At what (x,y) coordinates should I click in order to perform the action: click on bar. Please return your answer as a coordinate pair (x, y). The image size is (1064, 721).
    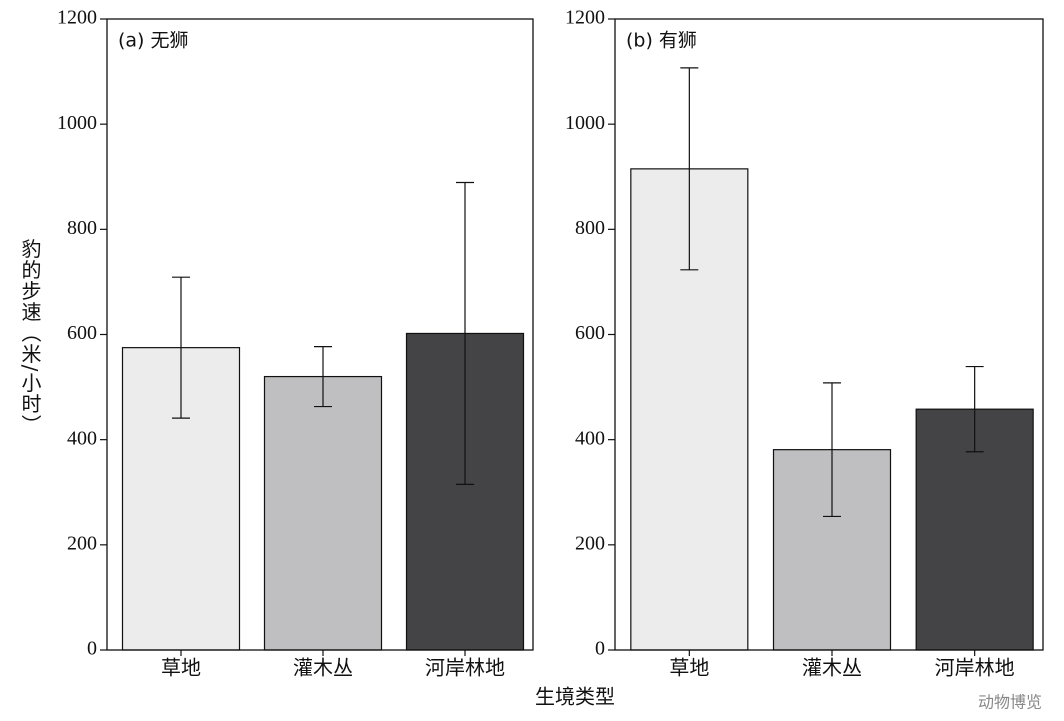
    Looking at the image, I should click on (323, 513).